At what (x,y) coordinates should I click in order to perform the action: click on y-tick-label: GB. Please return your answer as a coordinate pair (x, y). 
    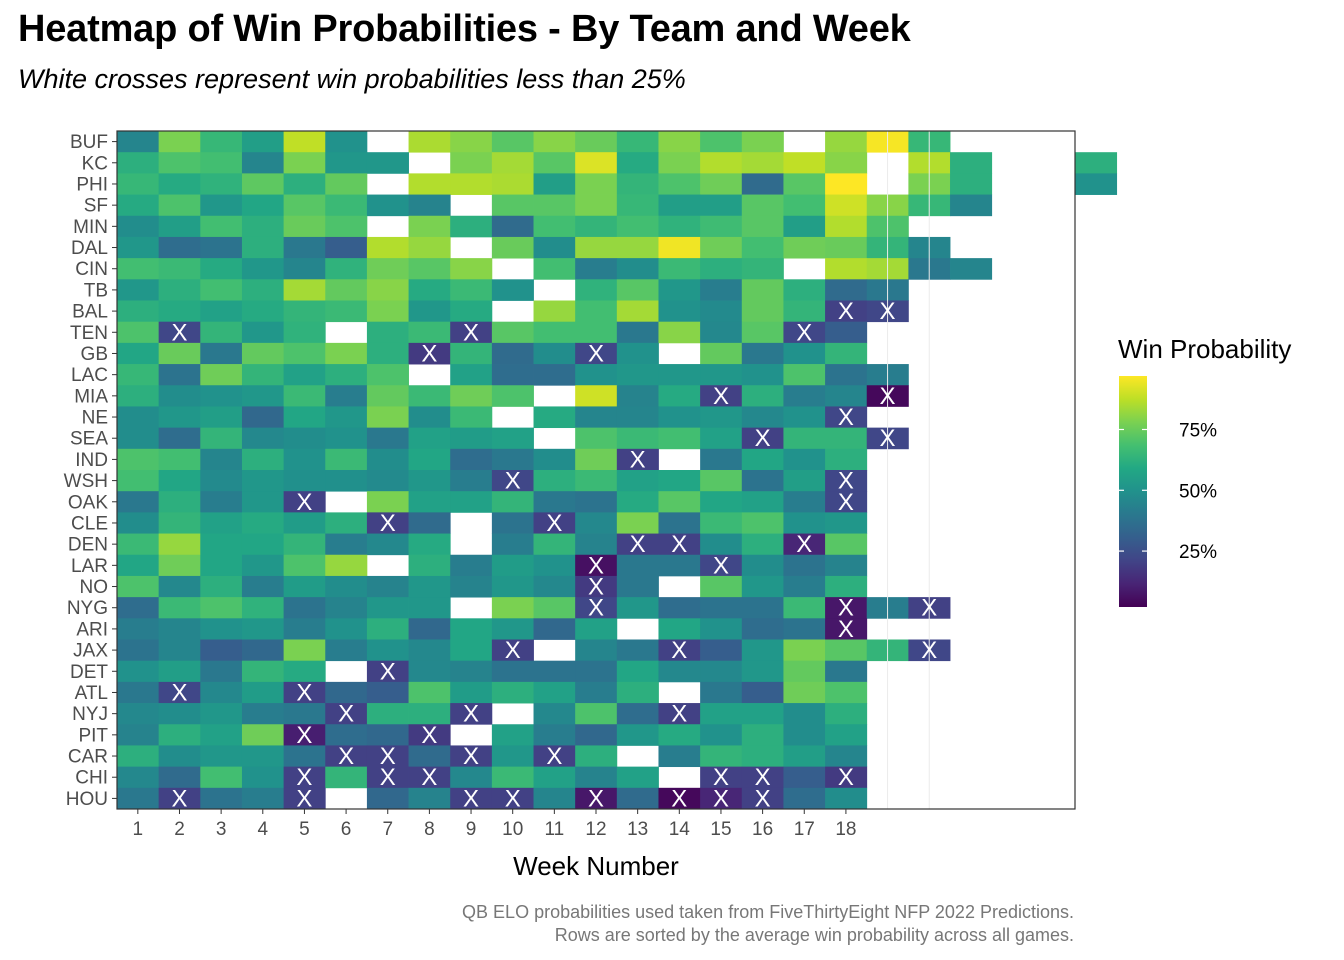
    Looking at the image, I should click on (94, 354).